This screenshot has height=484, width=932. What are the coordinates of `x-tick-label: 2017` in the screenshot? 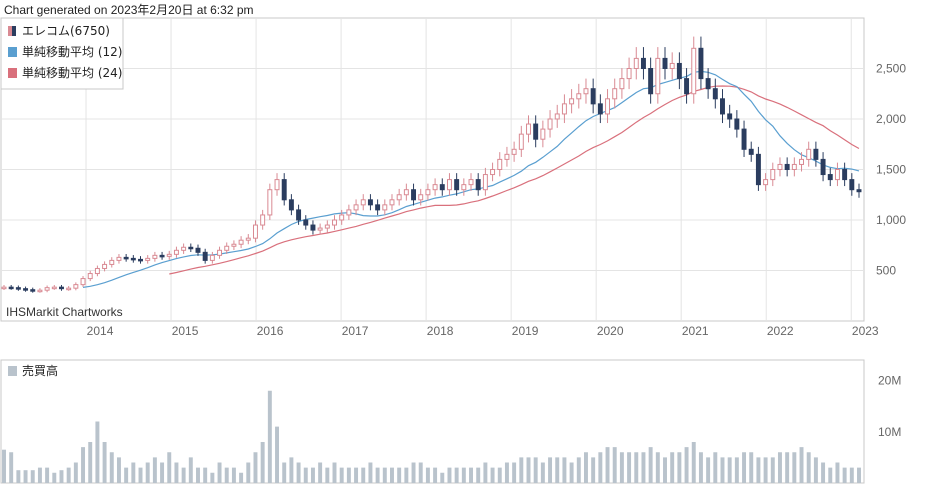 It's located at (355, 331).